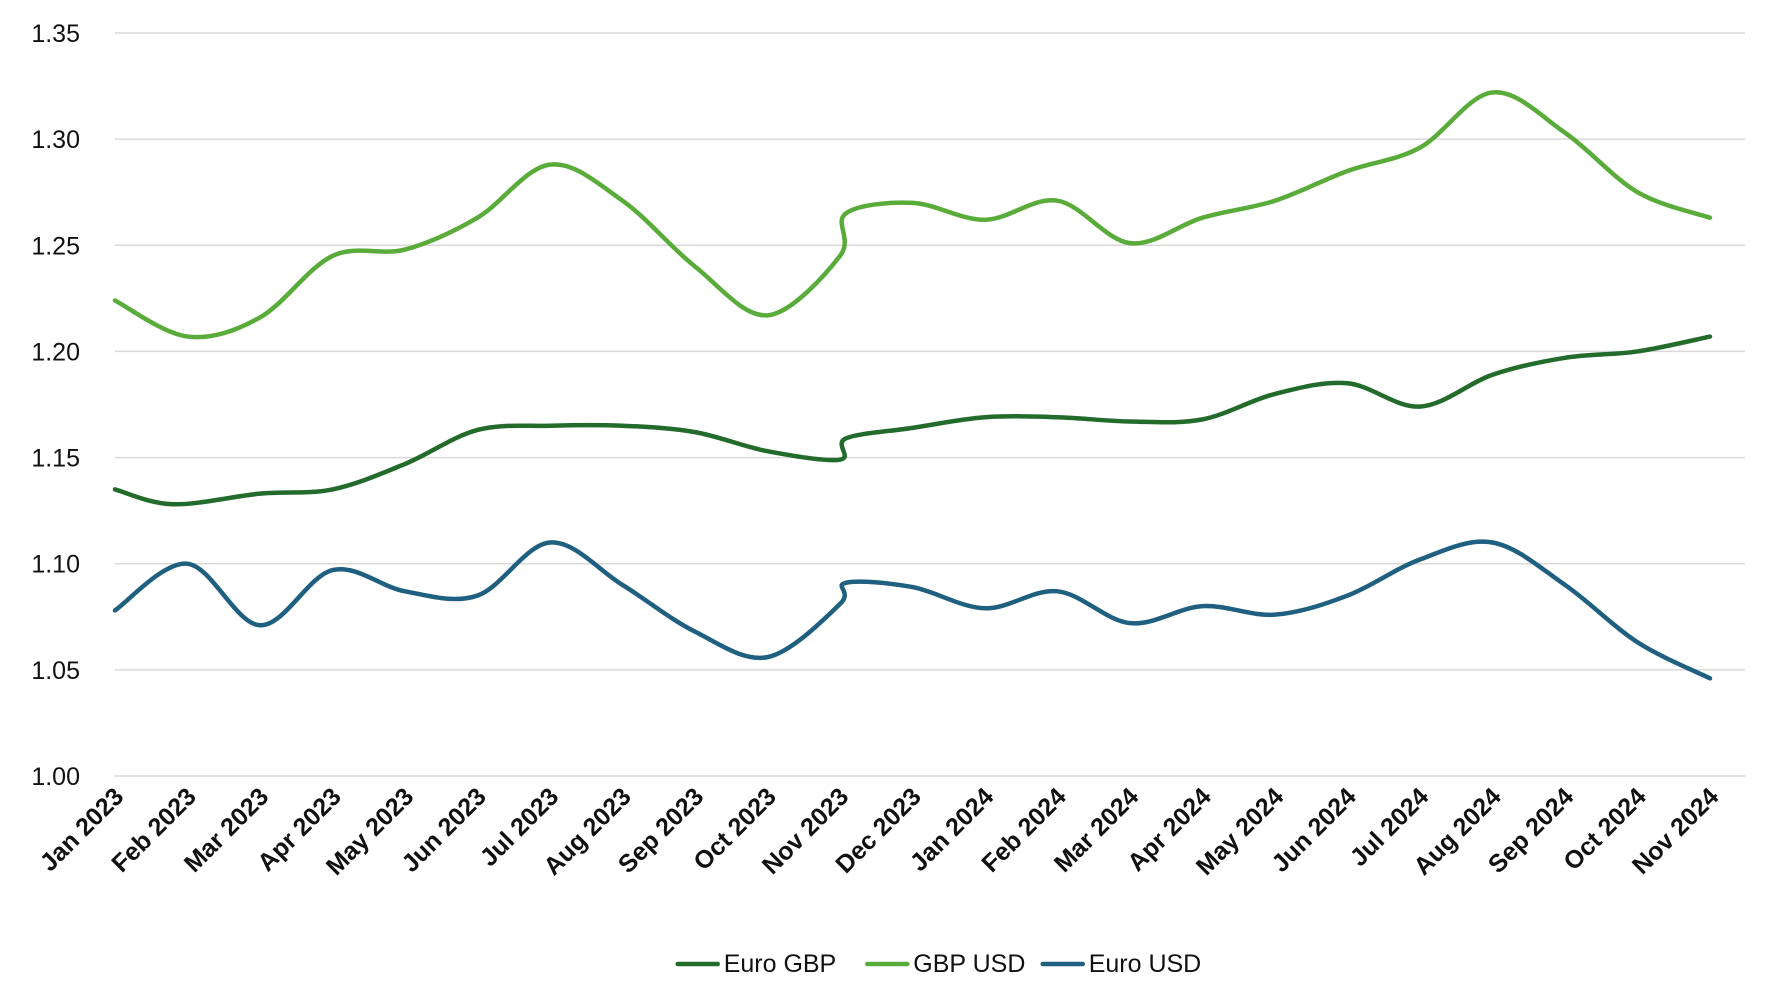 This screenshot has height=1004, width=1772. What do you see at coordinates (912, 610) in the screenshot?
I see `series-line-euro-usd` at bounding box center [912, 610].